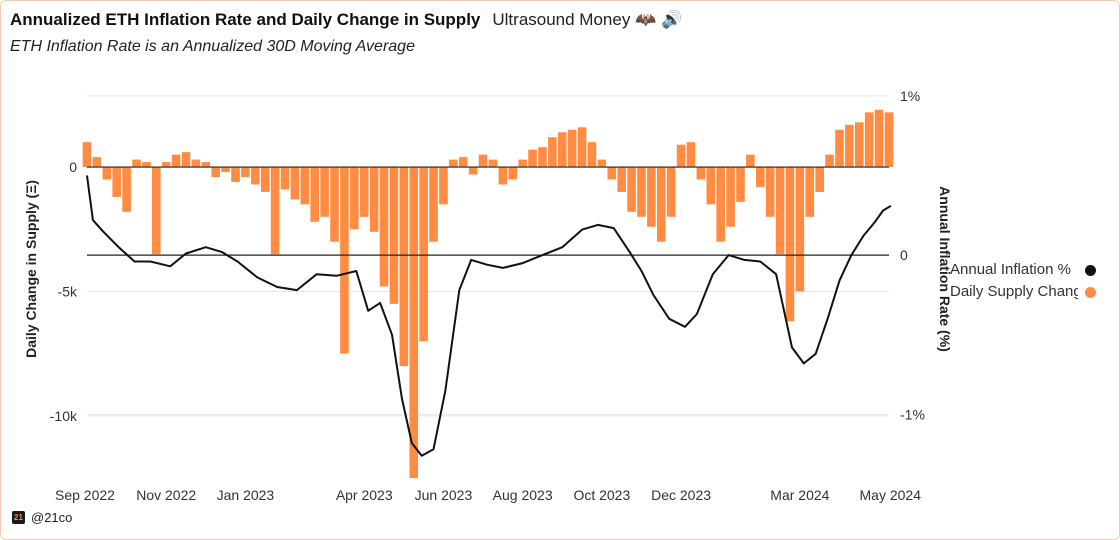 The image size is (1120, 540). Describe the element at coordinates (904, 255) in the screenshot. I see `y-right-tick-label: 0` at that location.